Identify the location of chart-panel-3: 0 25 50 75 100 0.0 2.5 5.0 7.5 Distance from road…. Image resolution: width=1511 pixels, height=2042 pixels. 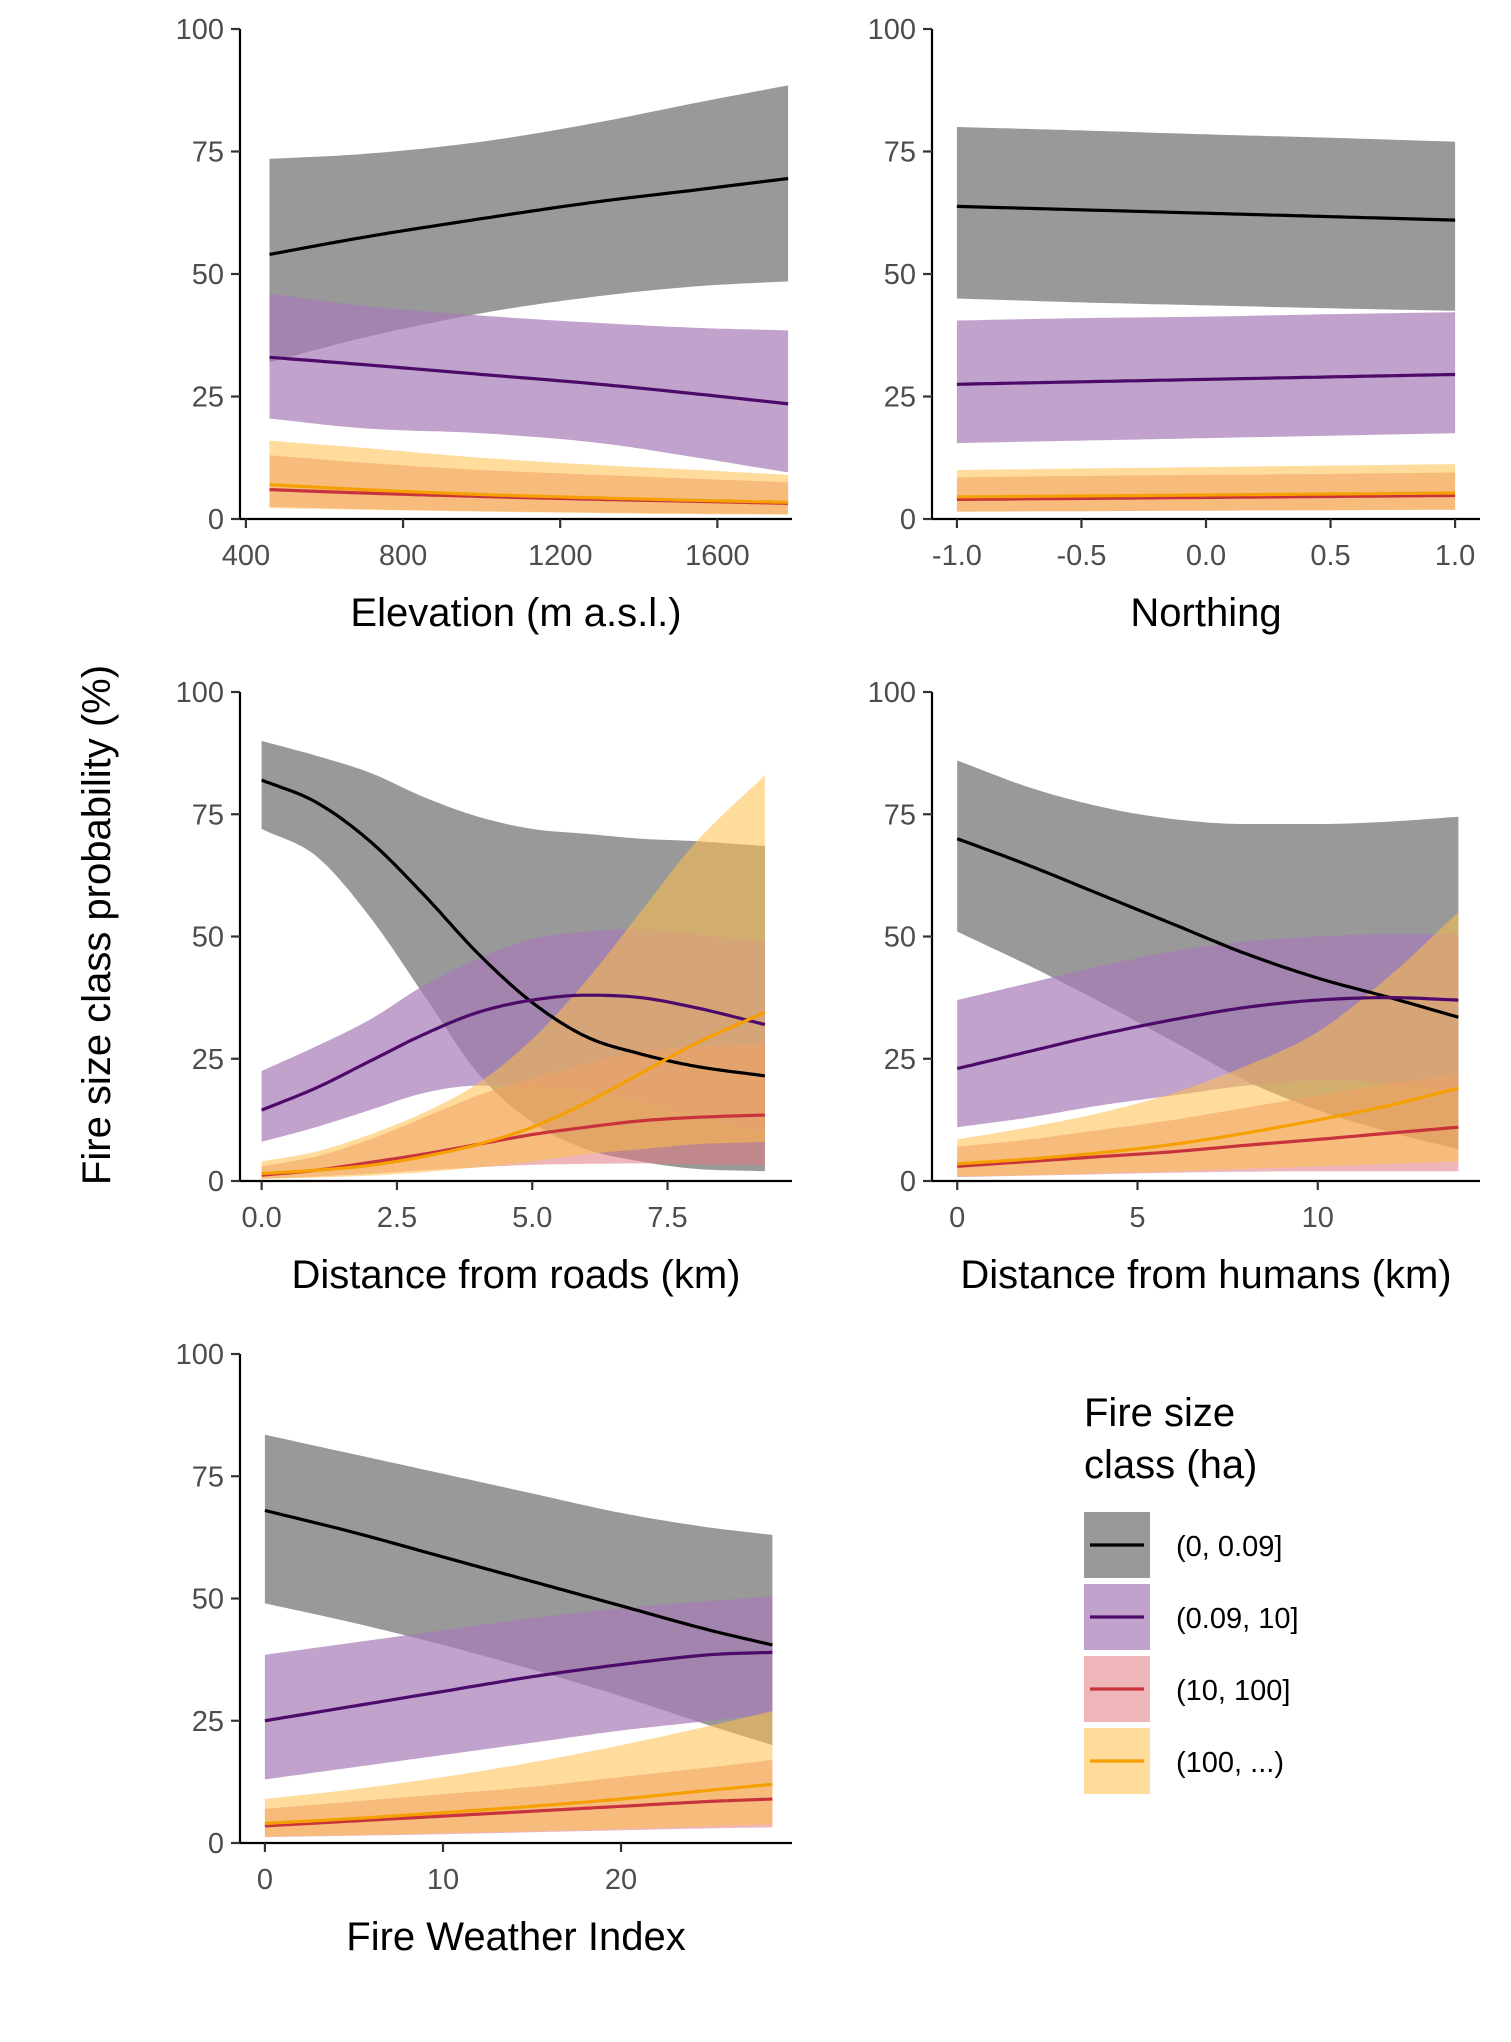
(484, 987).